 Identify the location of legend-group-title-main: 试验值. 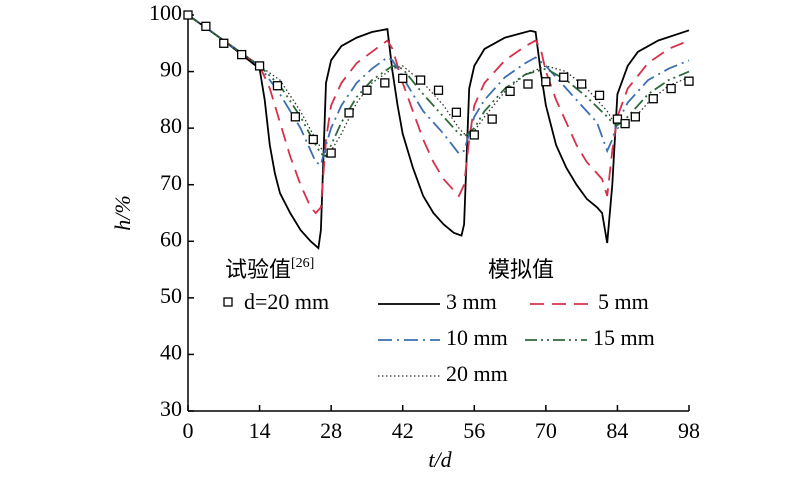
(258, 269).